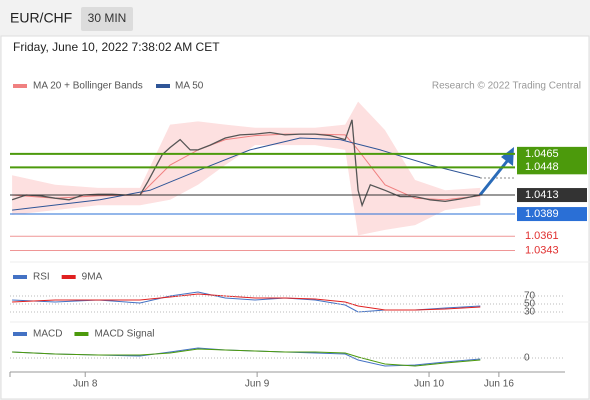  What do you see at coordinates (47, 334) in the screenshot?
I see `legend-label: MACD` at bounding box center [47, 334].